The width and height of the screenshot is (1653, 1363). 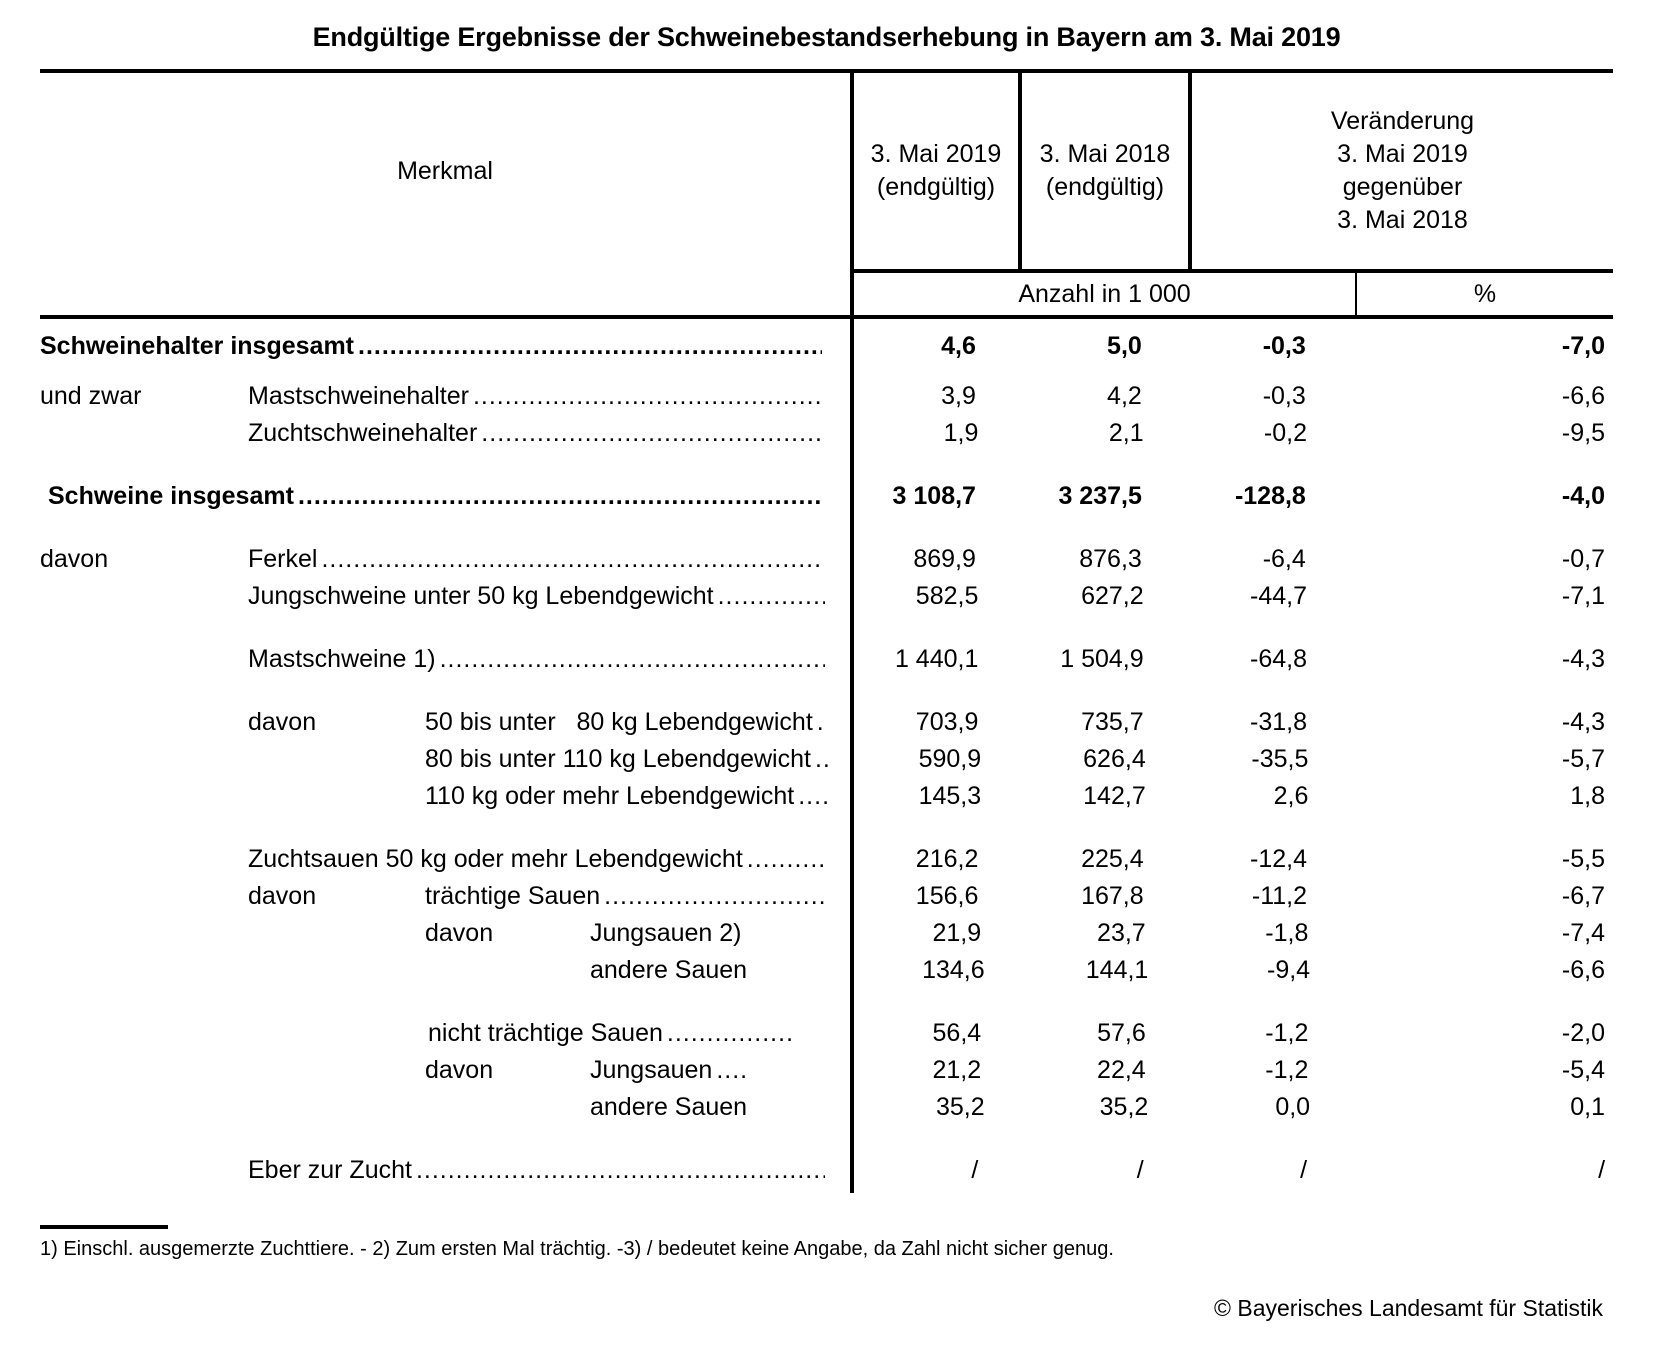 I want to click on cell-2019: 56,4, so click(x=957, y=1033).